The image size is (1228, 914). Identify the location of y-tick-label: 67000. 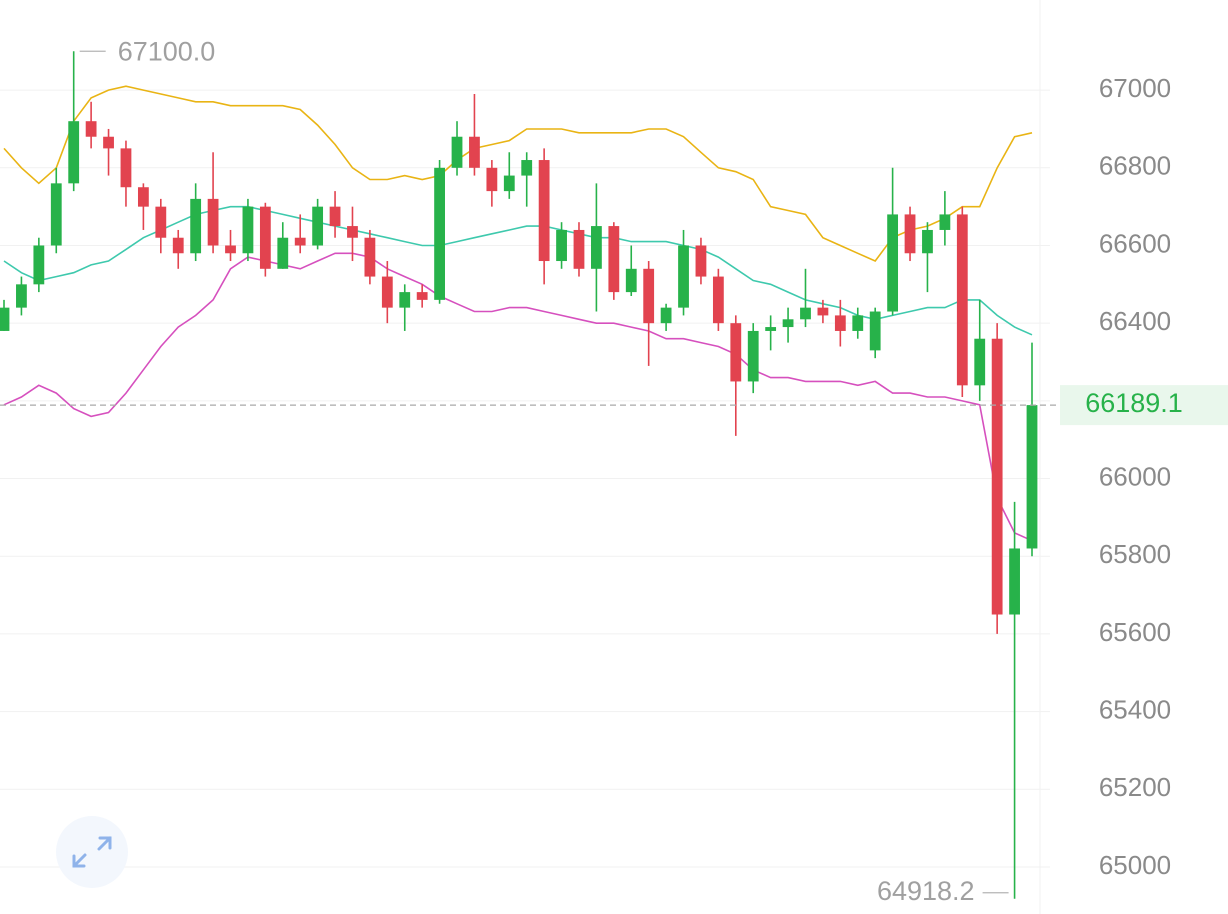
(1135, 88).